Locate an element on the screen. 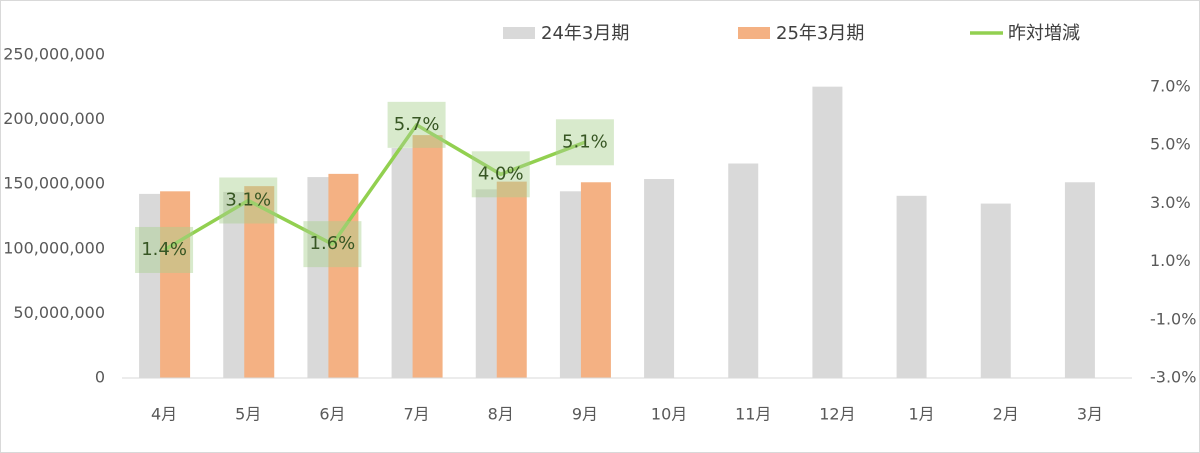  legend-label: 昨対増減 is located at coordinates (1044, 33).